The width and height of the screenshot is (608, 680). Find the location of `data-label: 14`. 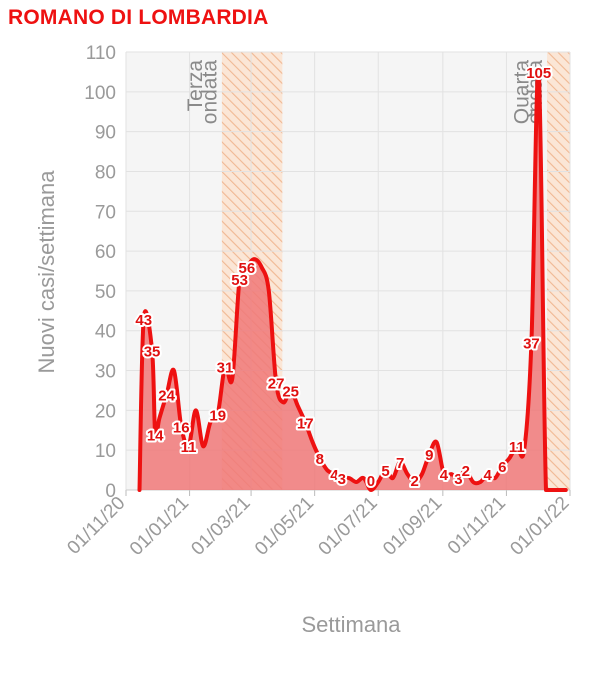

data-label: 14 is located at coordinates (155, 435).